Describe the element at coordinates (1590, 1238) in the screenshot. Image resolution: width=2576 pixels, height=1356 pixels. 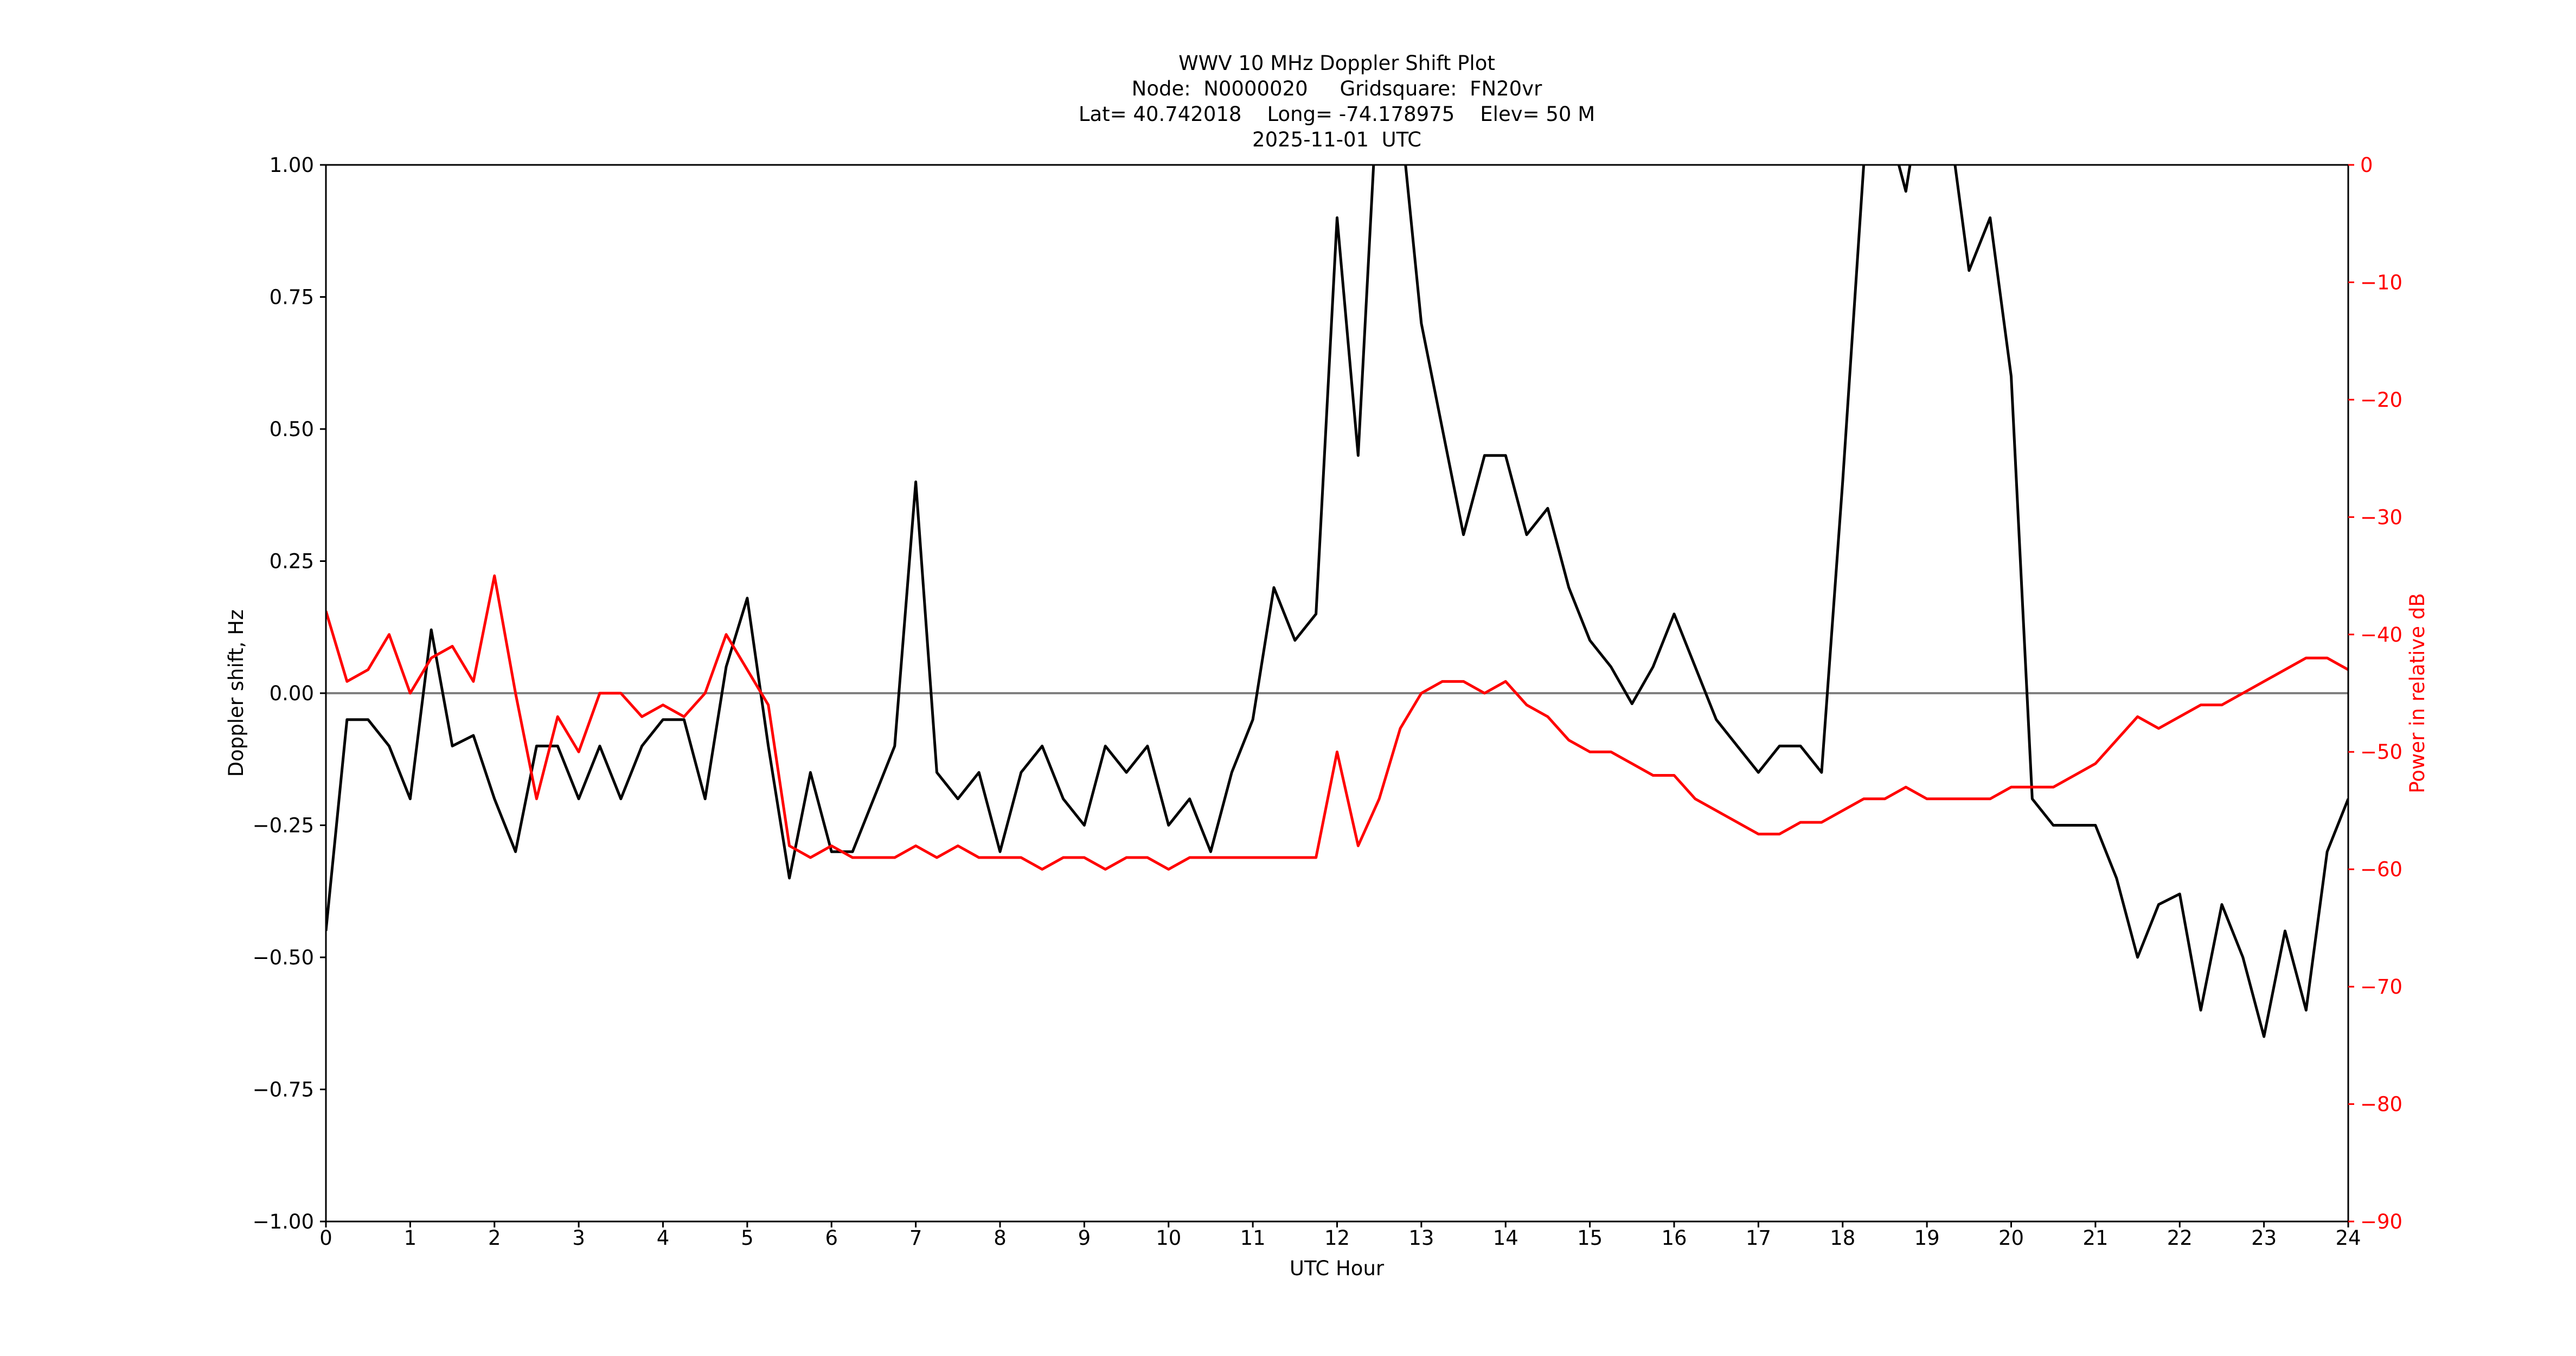
I see `x-tick-label: 15` at that location.